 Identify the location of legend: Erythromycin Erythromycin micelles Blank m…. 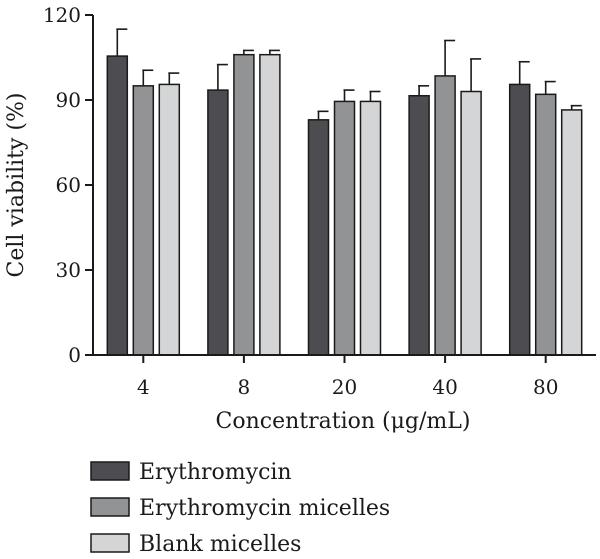
(240, 508).